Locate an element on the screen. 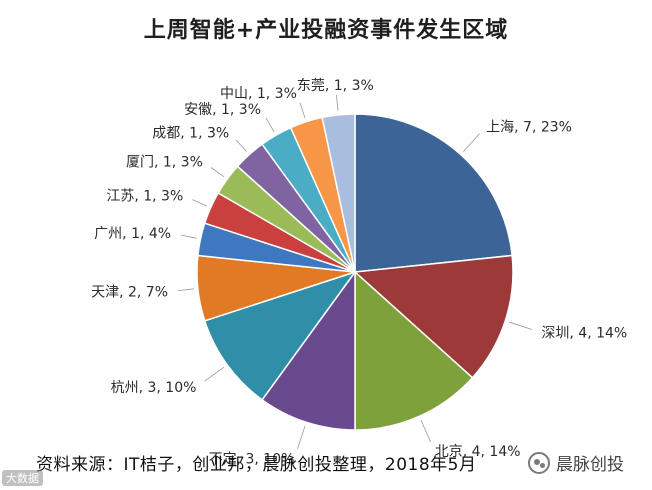 The width and height of the screenshot is (652, 490). slice-label-1: 深圳, 4, 14% is located at coordinates (584, 334).